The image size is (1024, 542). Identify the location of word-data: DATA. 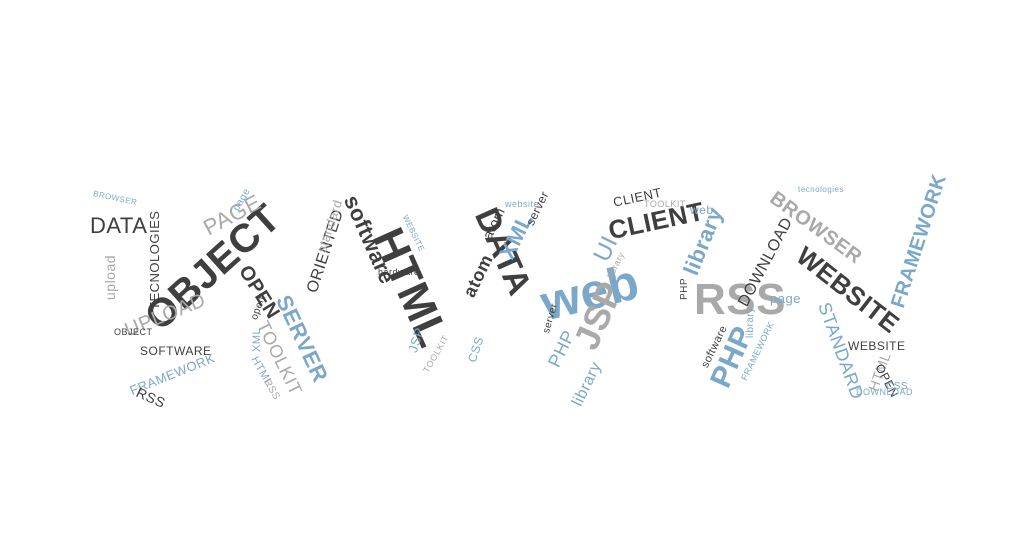
(119, 225).